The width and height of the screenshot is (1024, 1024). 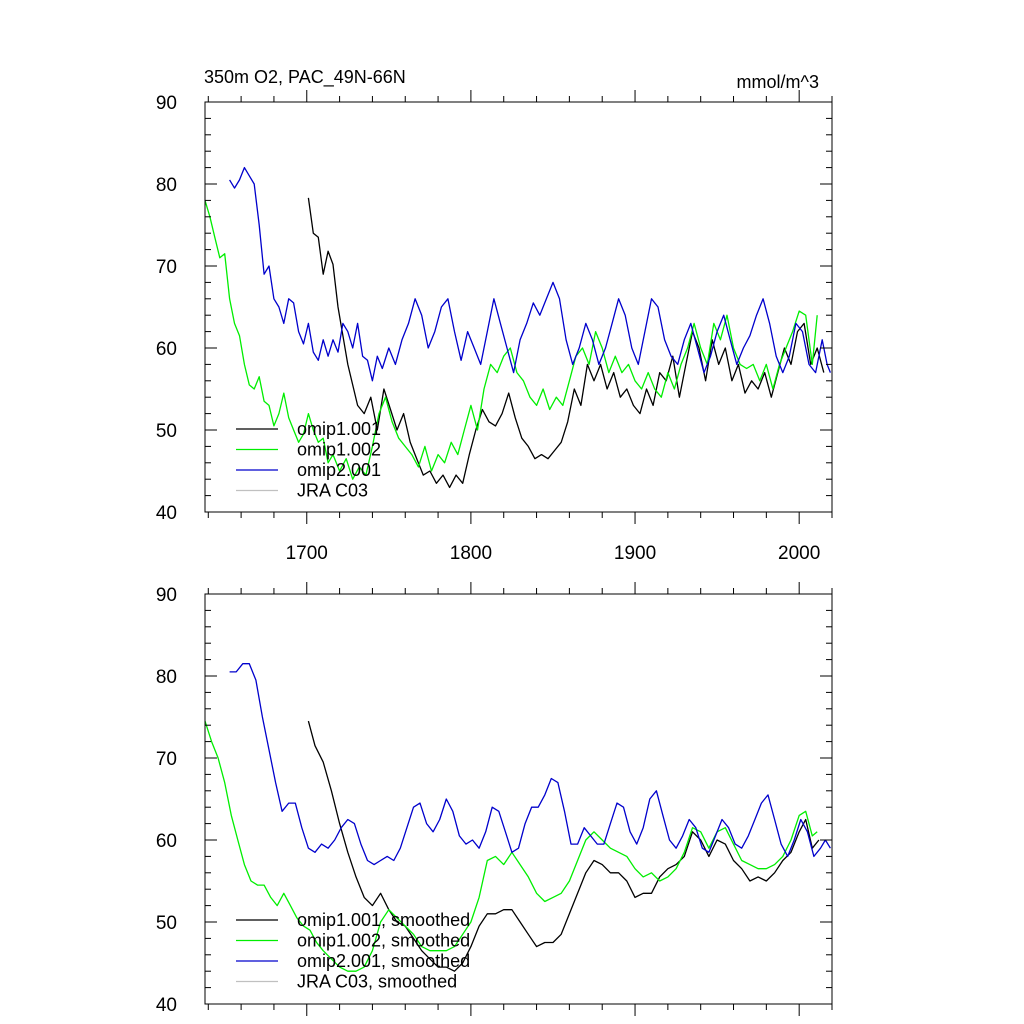 What do you see at coordinates (332, 491) in the screenshot?
I see `top-legend-label-3: JRA C03` at bounding box center [332, 491].